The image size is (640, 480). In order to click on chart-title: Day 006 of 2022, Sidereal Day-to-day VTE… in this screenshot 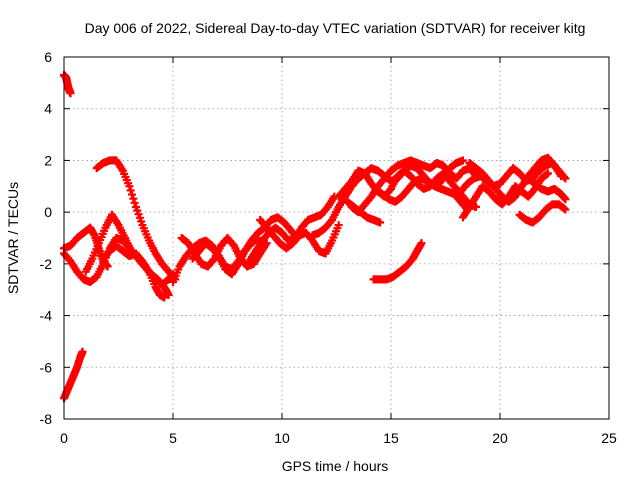, I will do `click(335, 28)`.